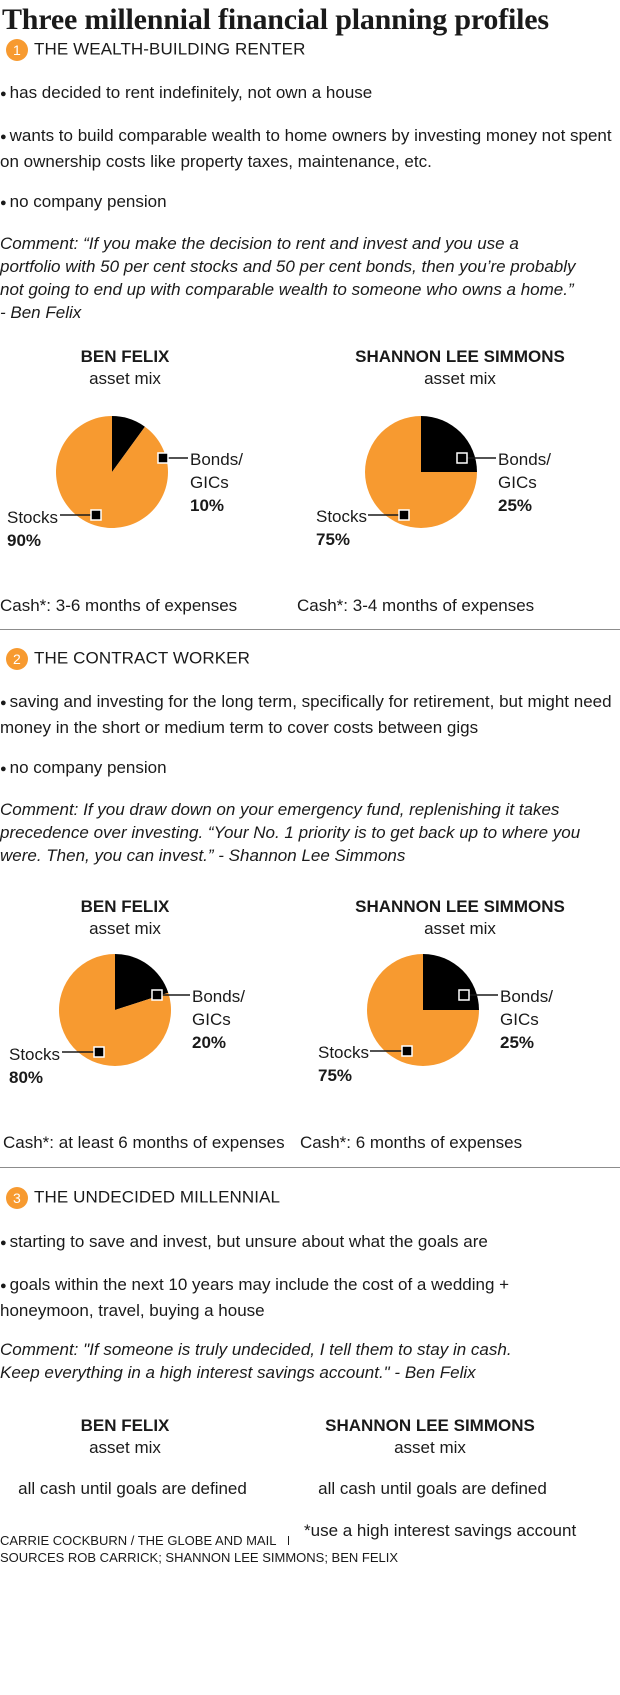 This screenshot has width=620, height=1695. I want to click on section-3-heading: 3 THE UNDECIDED MILLENNIAL, so click(143, 1197).